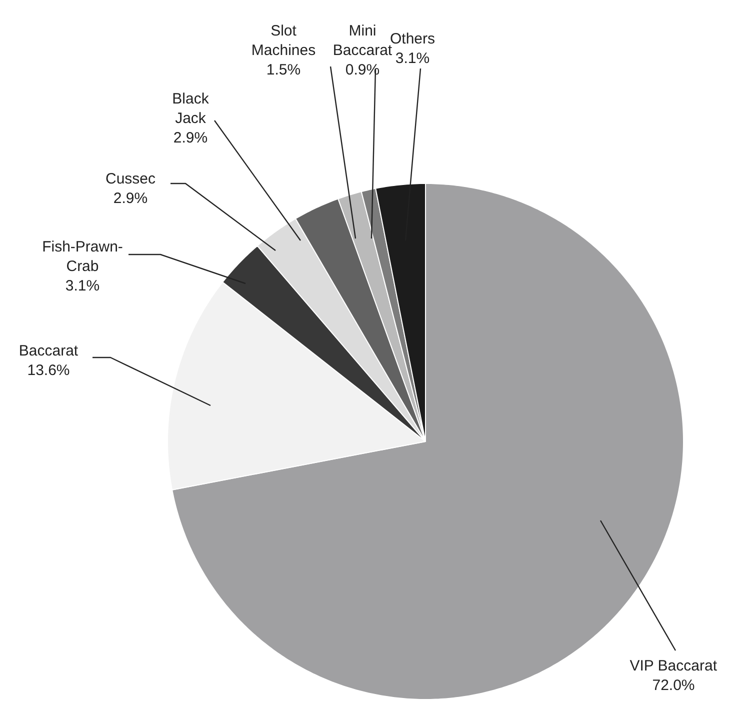 The width and height of the screenshot is (739, 706). I want to click on slice-label: Slot Machines, so click(283, 41).